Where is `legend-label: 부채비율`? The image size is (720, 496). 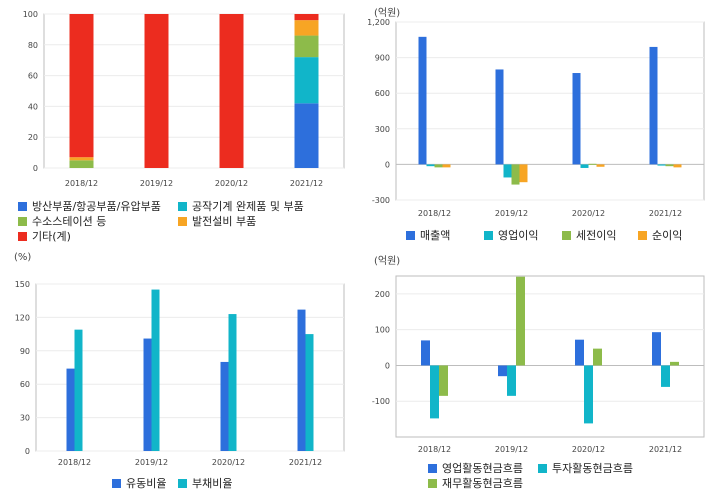
legend-label: 부채비율 is located at coordinates (212, 483).